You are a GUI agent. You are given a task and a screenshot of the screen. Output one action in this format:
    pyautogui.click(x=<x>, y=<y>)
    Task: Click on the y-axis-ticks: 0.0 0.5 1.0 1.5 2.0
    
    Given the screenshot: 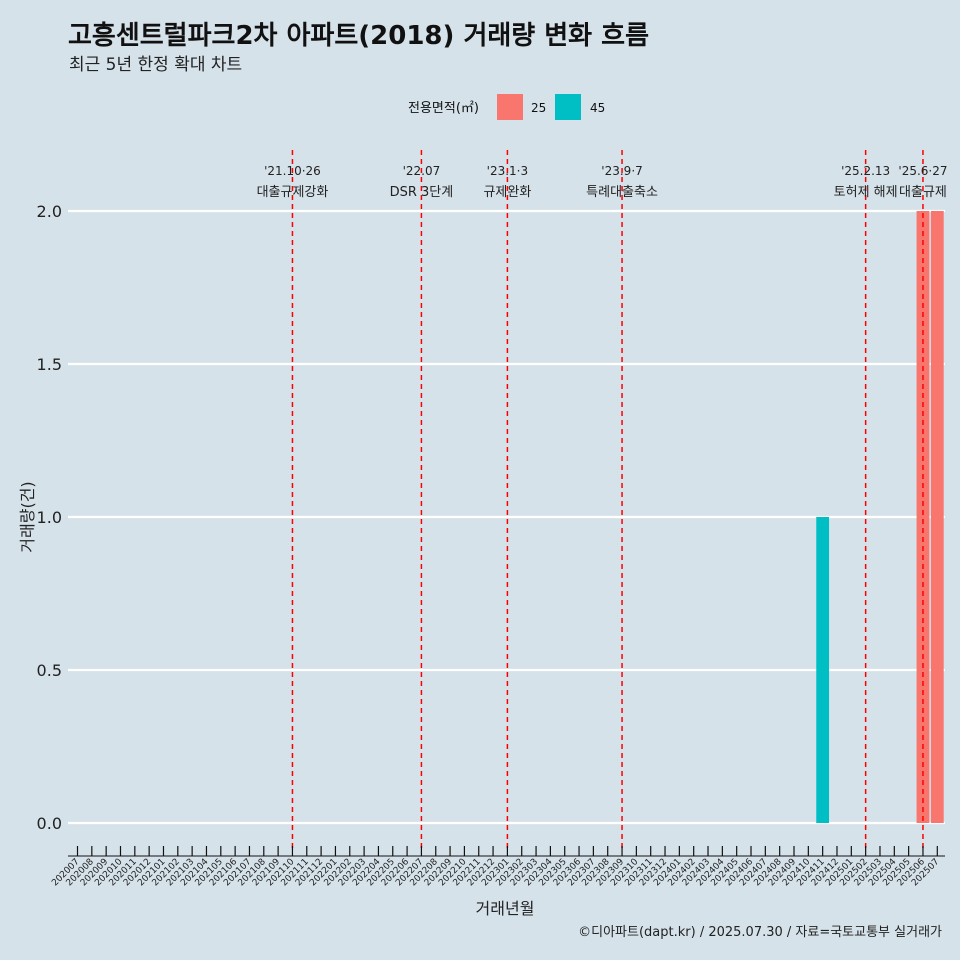 What is the action you would take?
    pyautogui.click(x=49, y=517)
    